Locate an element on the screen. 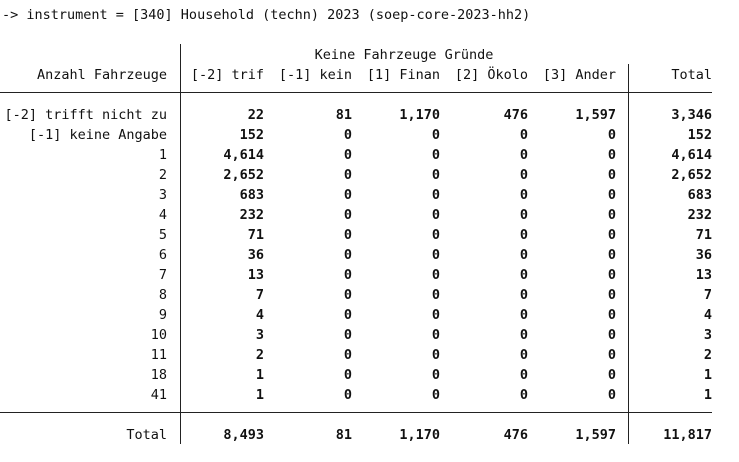 This screenshot has height=462, width=739. row-label: 18 is located at coordinates (158, 375).